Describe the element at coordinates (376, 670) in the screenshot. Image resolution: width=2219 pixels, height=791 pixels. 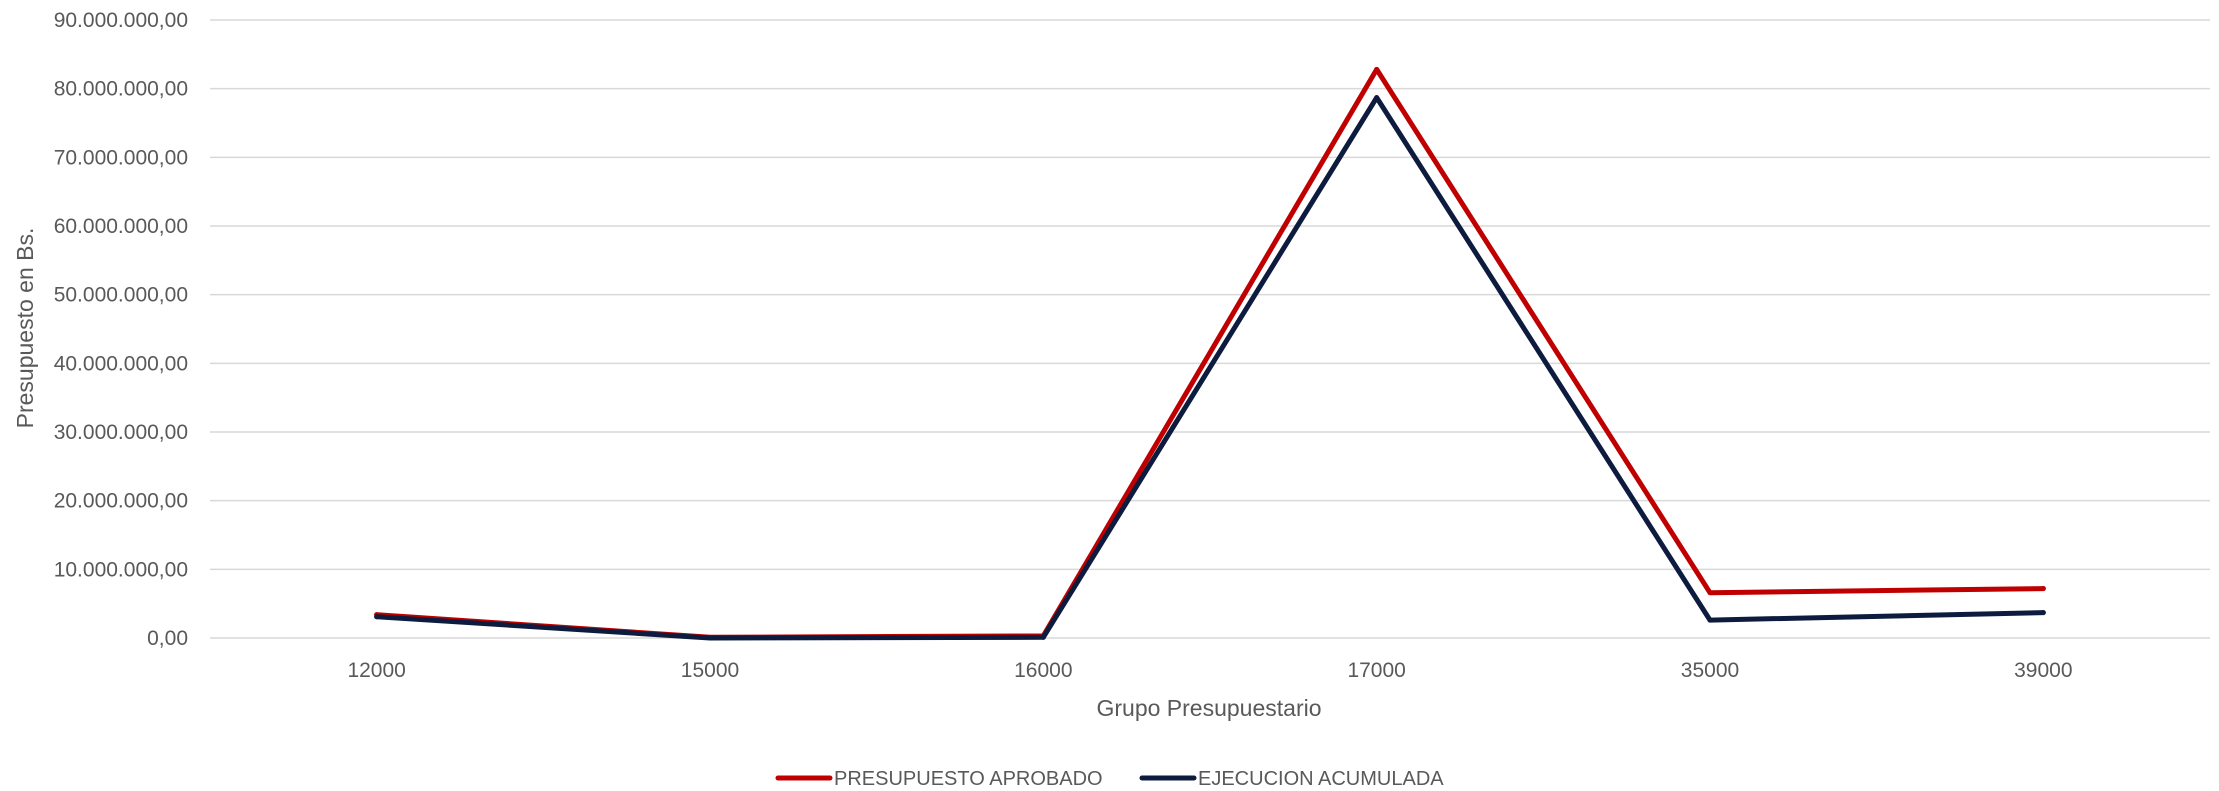
I see `x-tick-label: 12000` at that location.